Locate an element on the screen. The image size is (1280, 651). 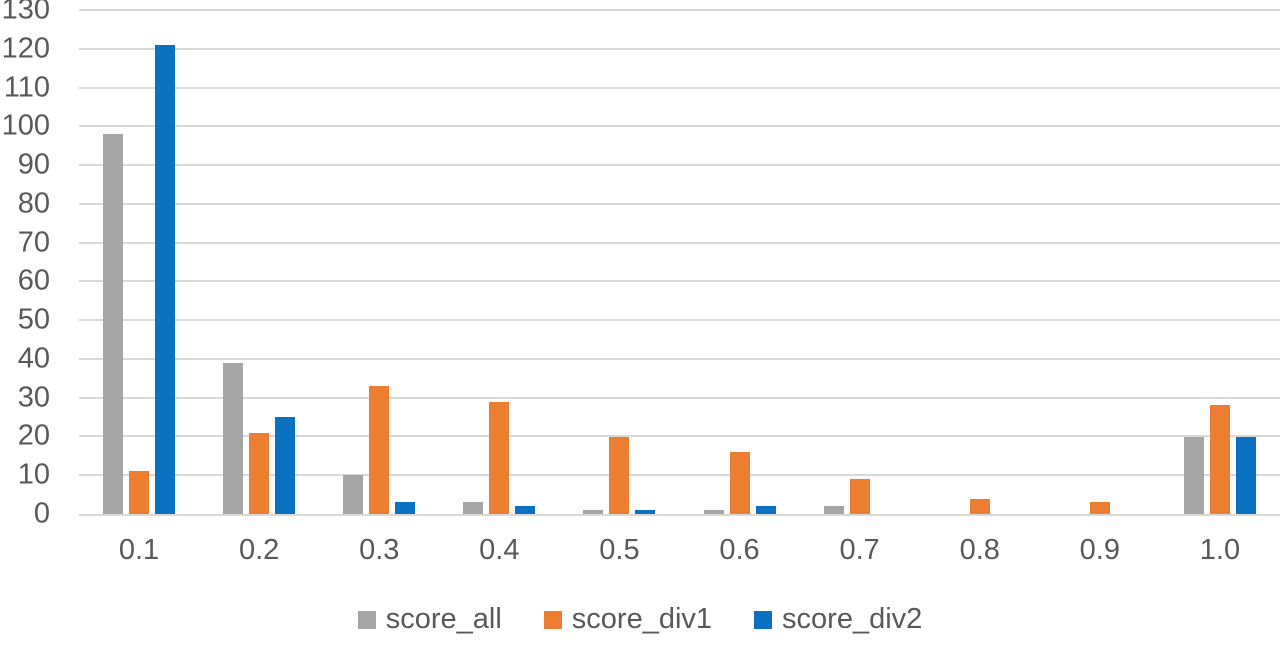
x-axis-tick-label-0.8: 0.8 is located at coordinates (979, 550).